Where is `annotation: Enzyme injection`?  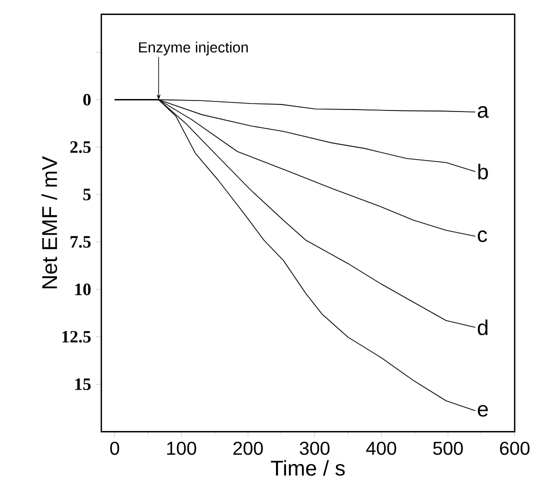
annotation: Enzyme injection is located at coordinates (193, 49).